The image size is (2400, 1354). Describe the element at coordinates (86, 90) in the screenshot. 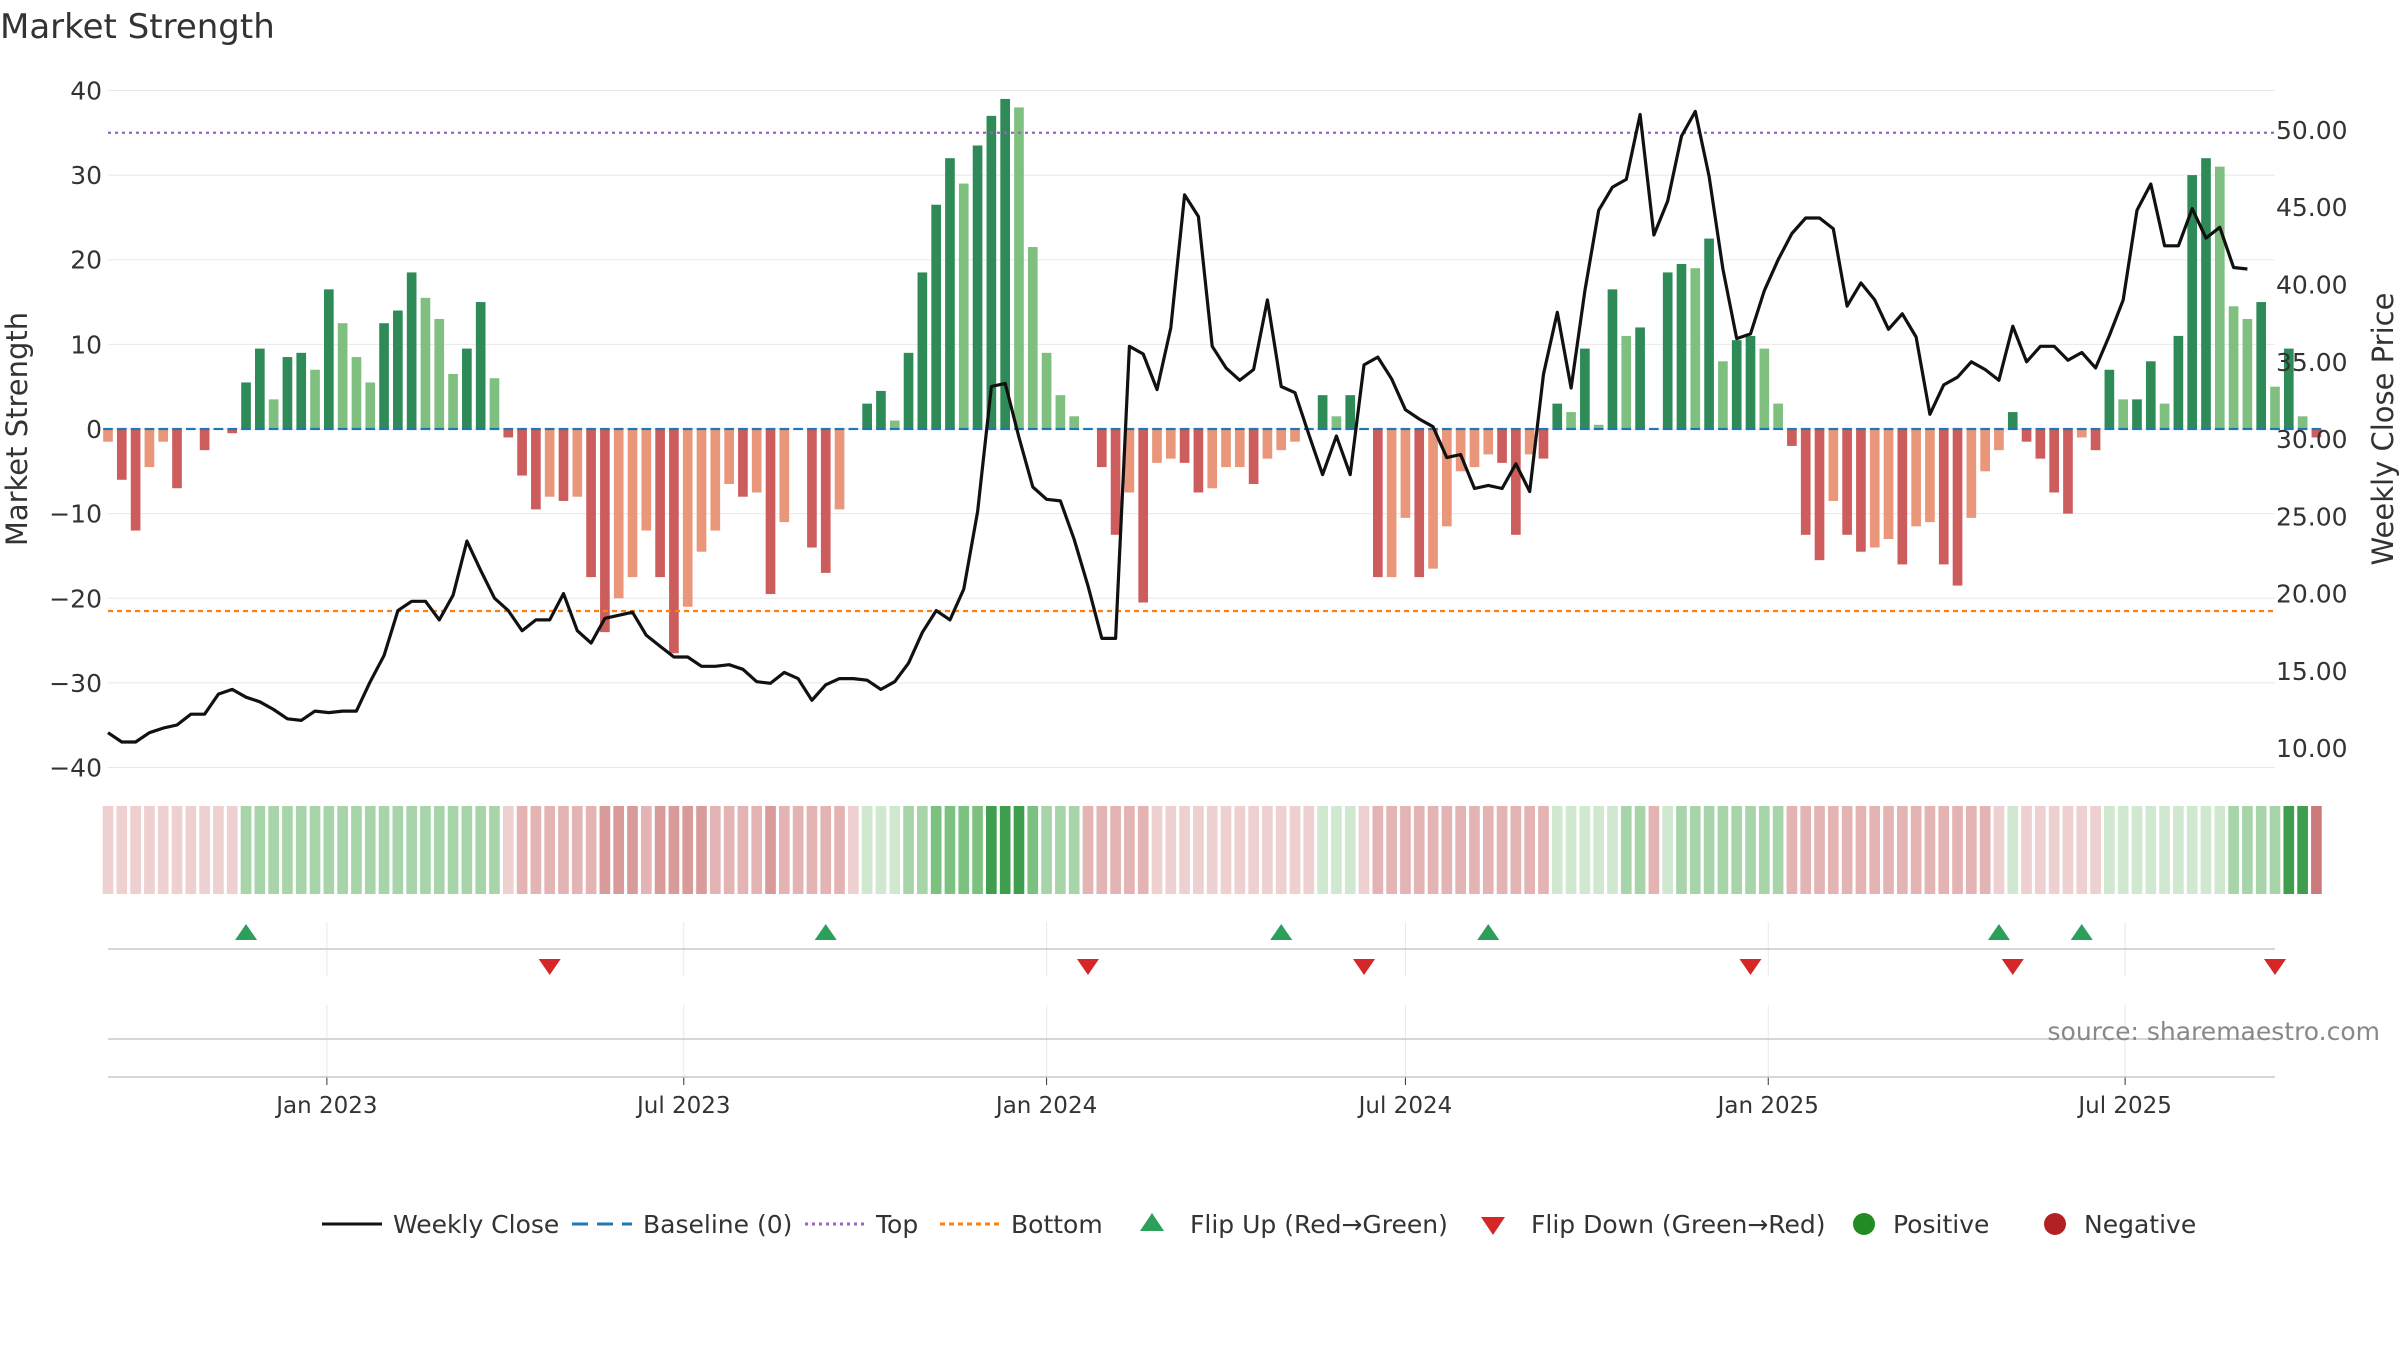

I see `y-tick-left-label: 40` at that location.